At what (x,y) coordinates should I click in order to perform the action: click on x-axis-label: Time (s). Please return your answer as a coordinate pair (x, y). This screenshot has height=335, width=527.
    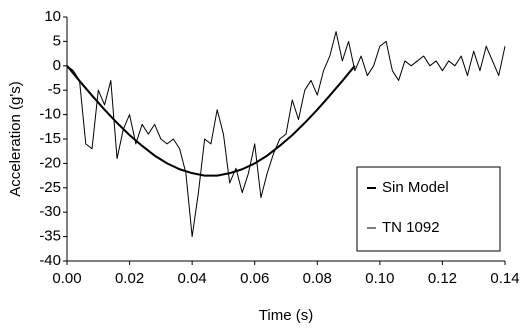
    Looking at the image, I should click on (286, 315).